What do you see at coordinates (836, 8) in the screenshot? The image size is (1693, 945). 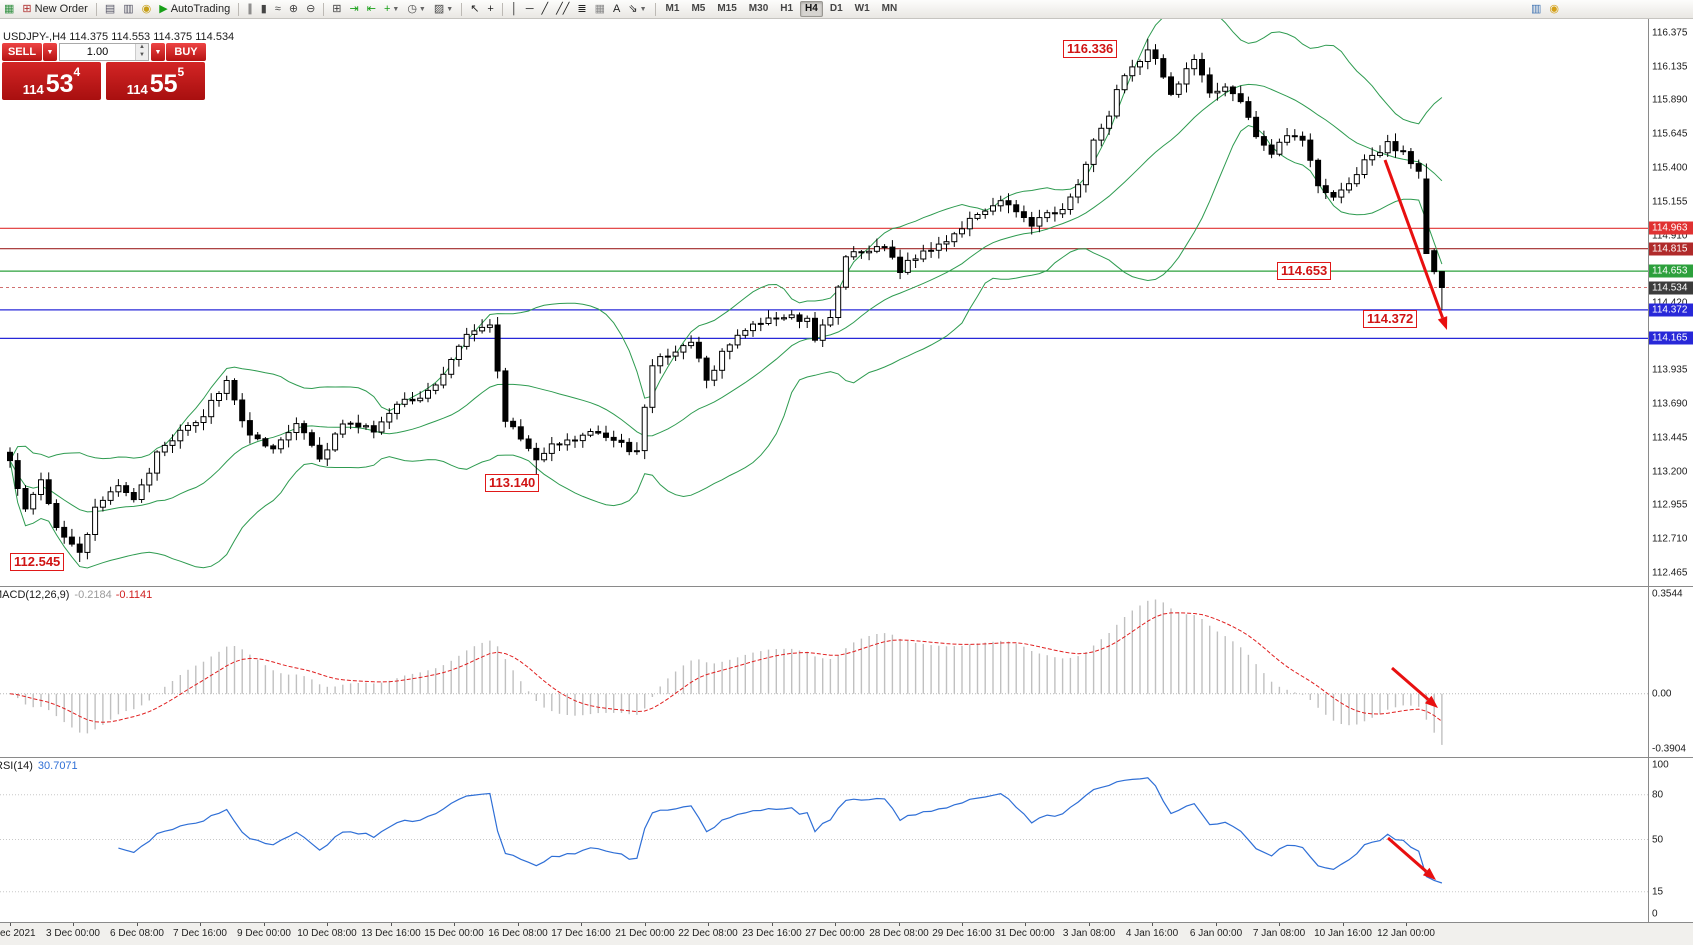 I see `timeframe-d1: D1` at bounding box center [836, 8].